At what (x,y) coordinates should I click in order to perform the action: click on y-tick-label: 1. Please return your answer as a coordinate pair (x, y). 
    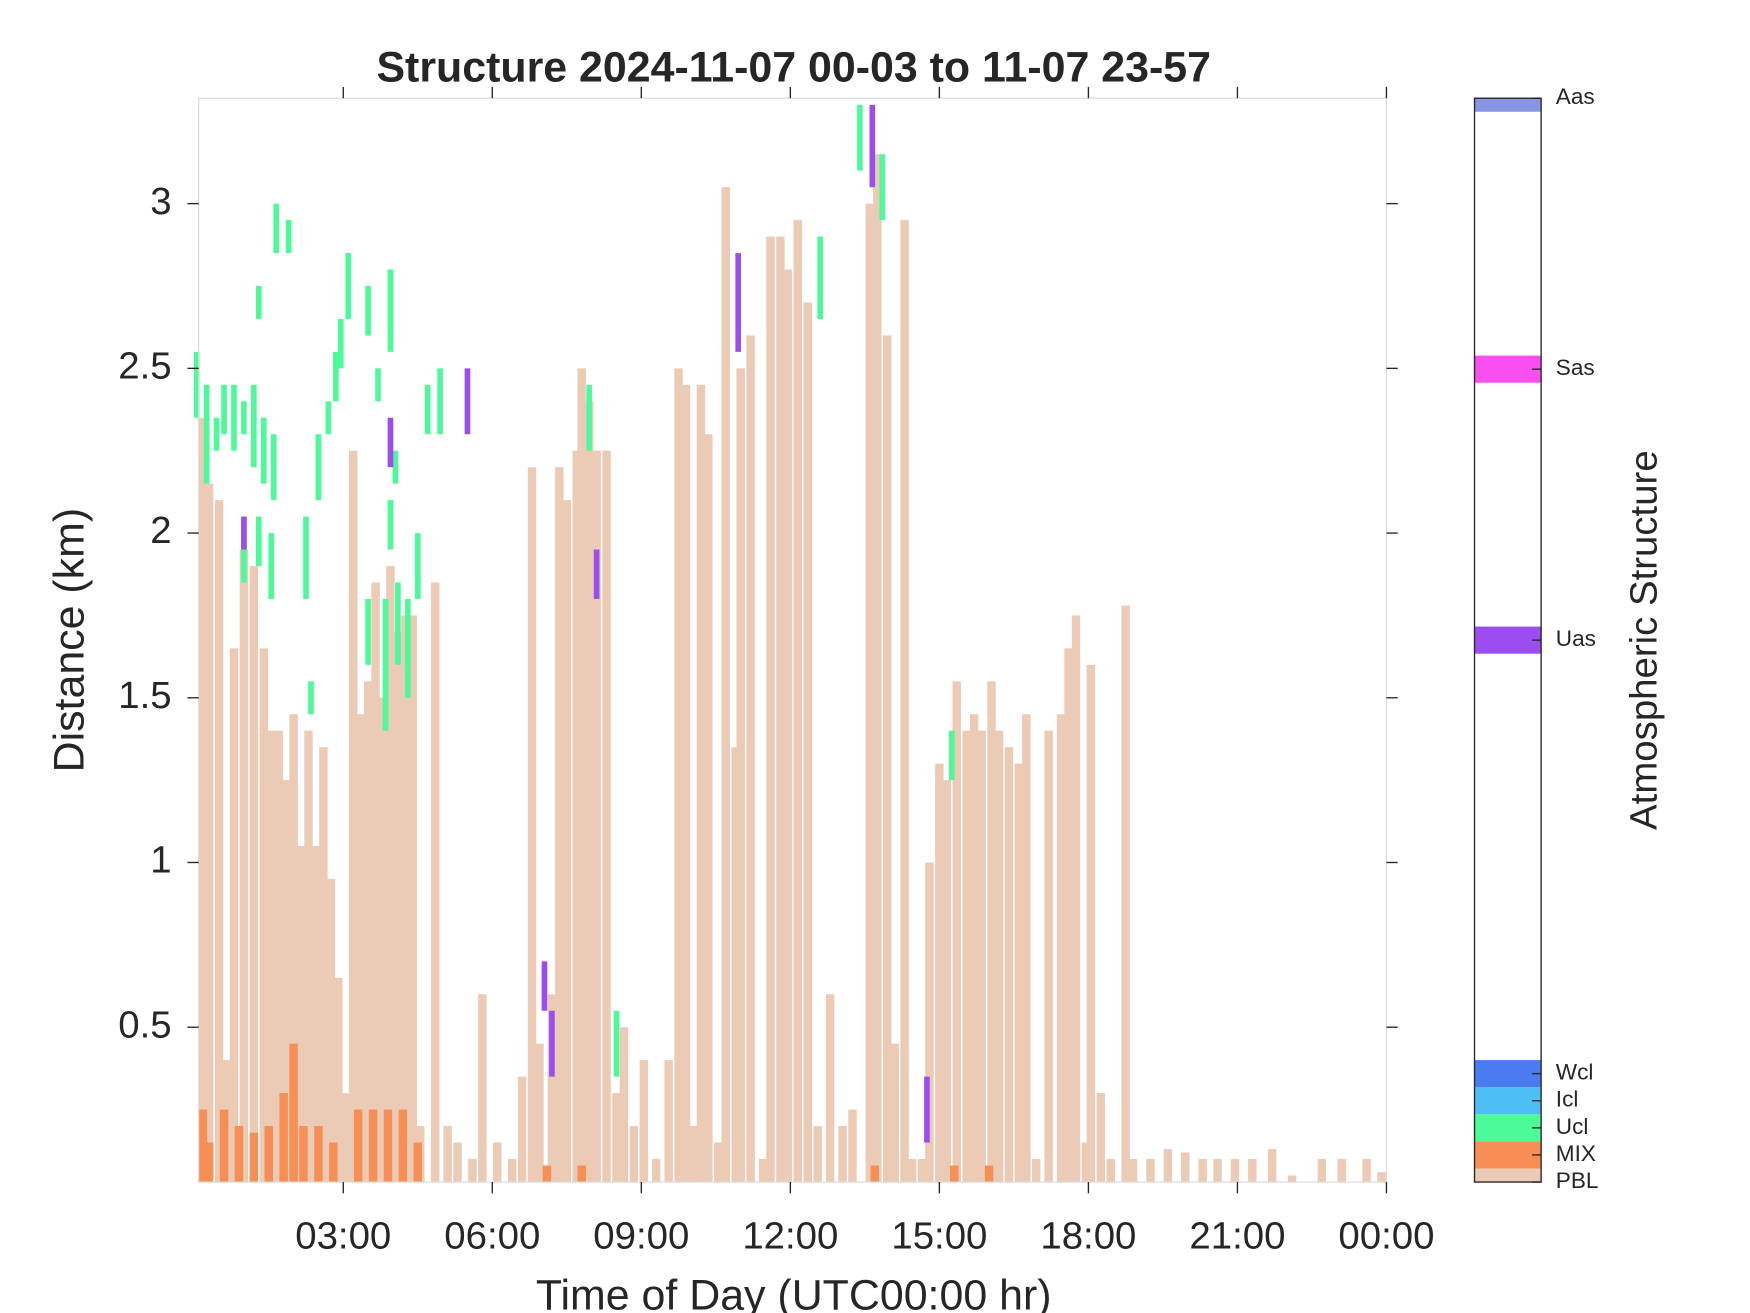
    Looking at the image, I should click on (160, 860).